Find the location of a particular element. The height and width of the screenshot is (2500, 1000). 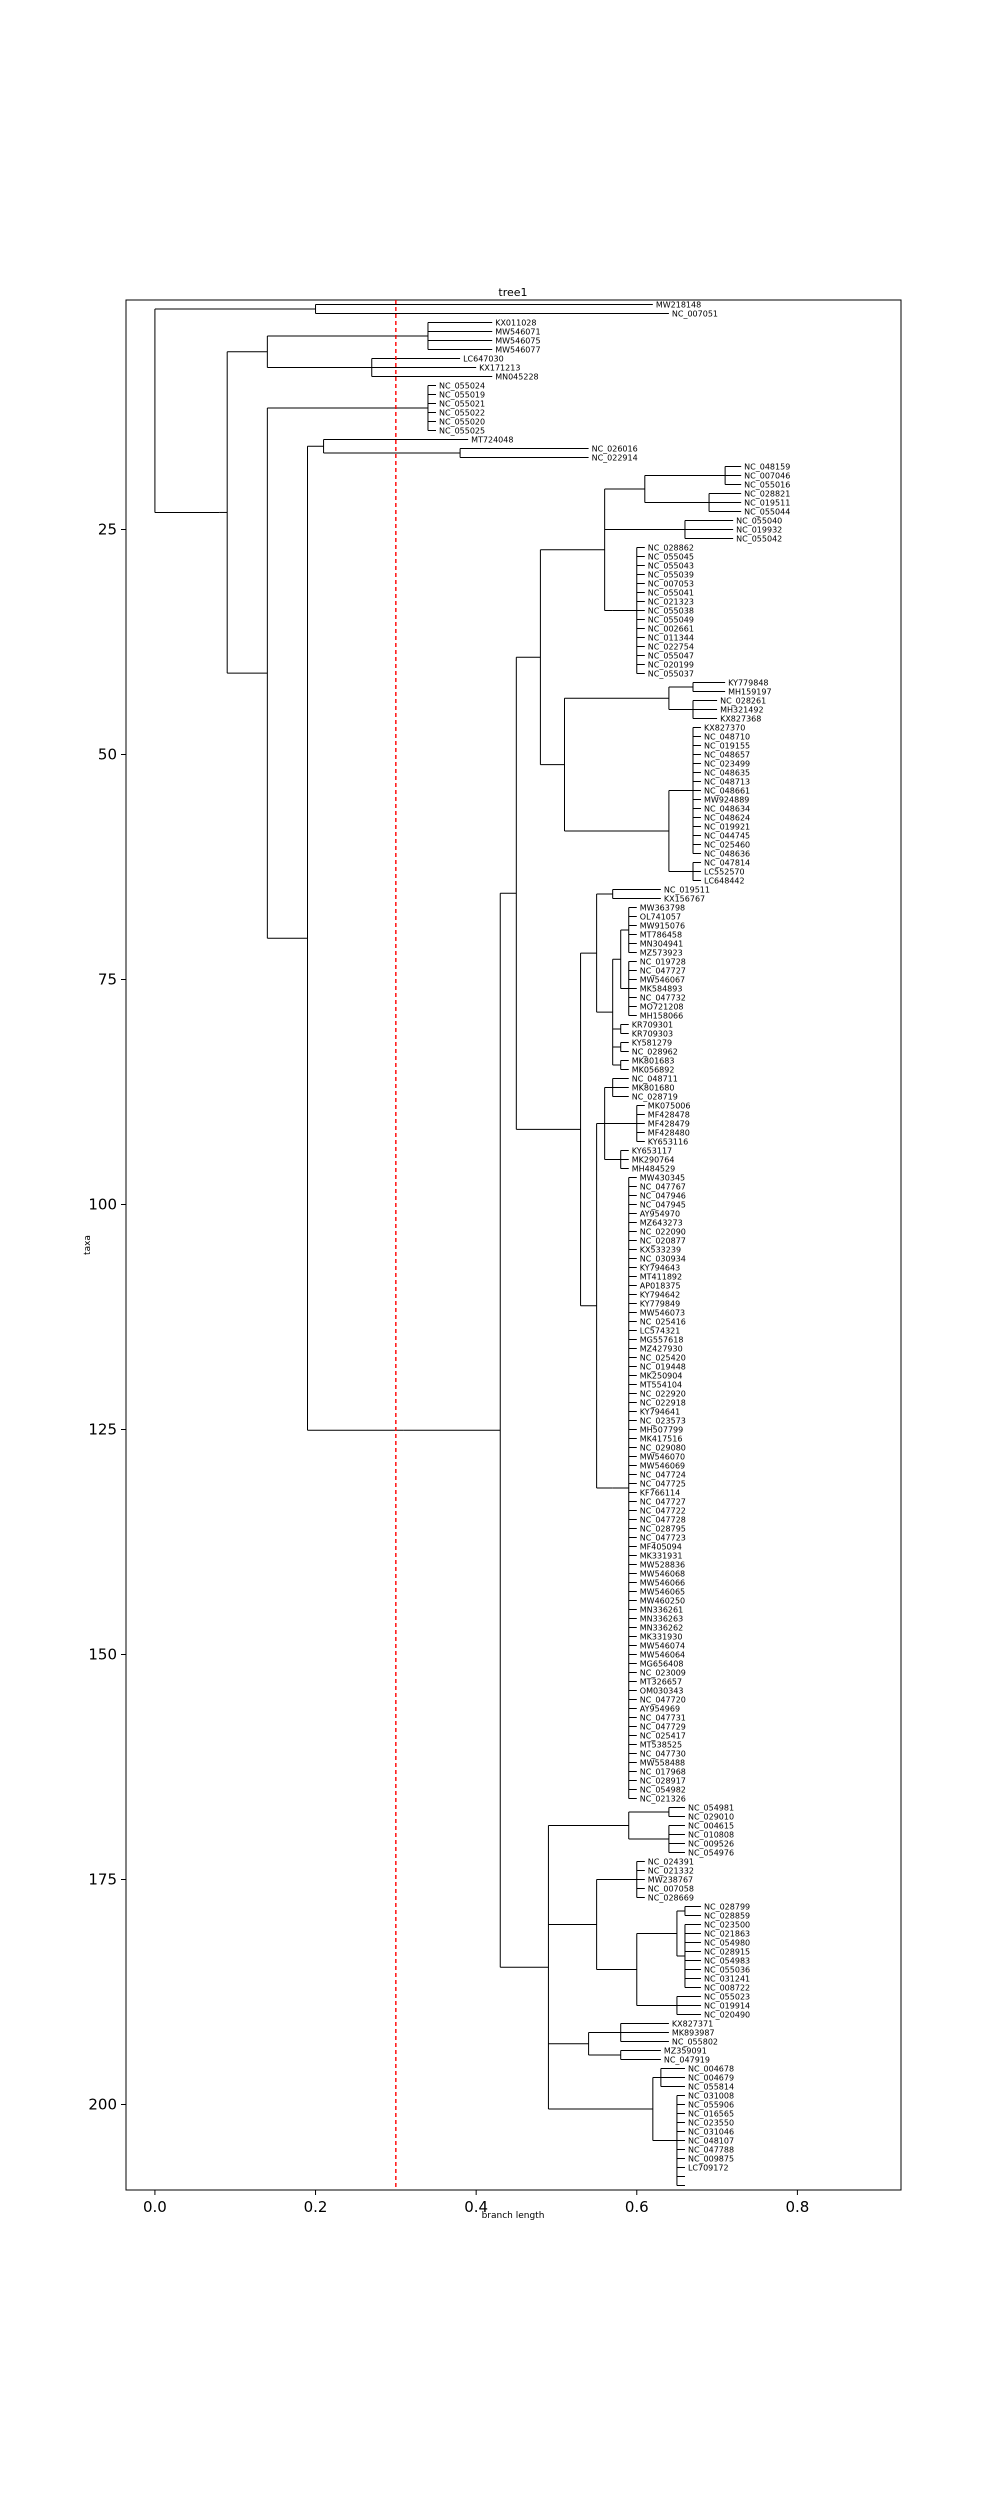

leaf-label: OM030343 is located at coordinates (662, 1690).